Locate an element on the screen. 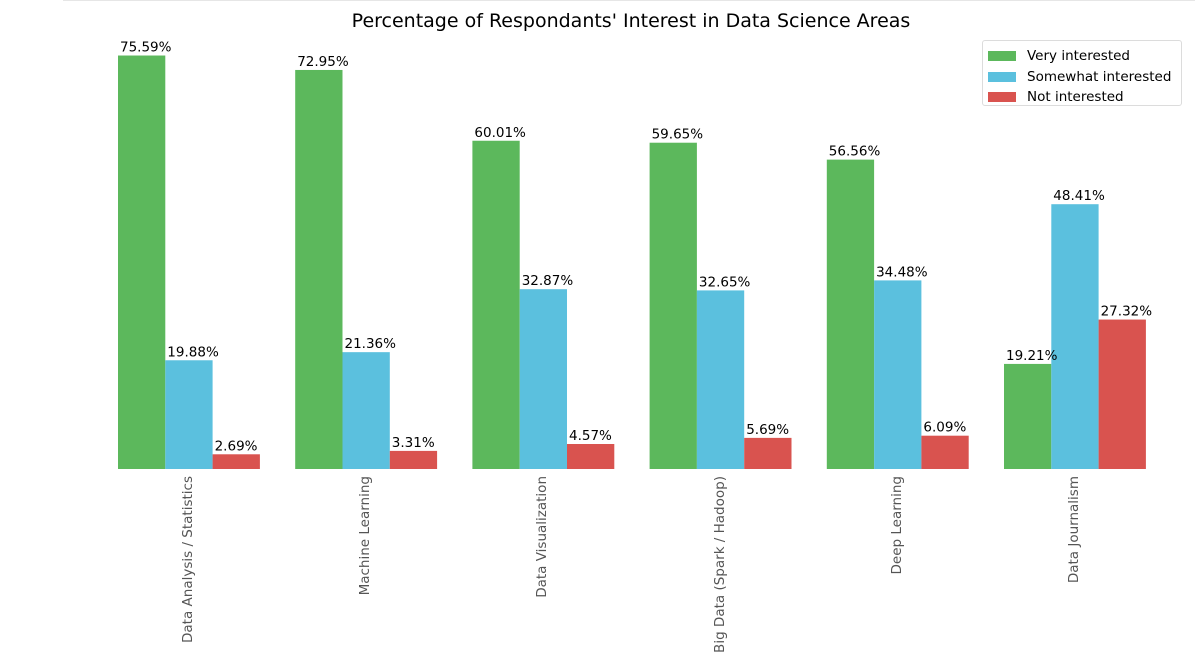 The width and height of the screenshot is (1195, 664). top-border is located at coordinates (629, 0).